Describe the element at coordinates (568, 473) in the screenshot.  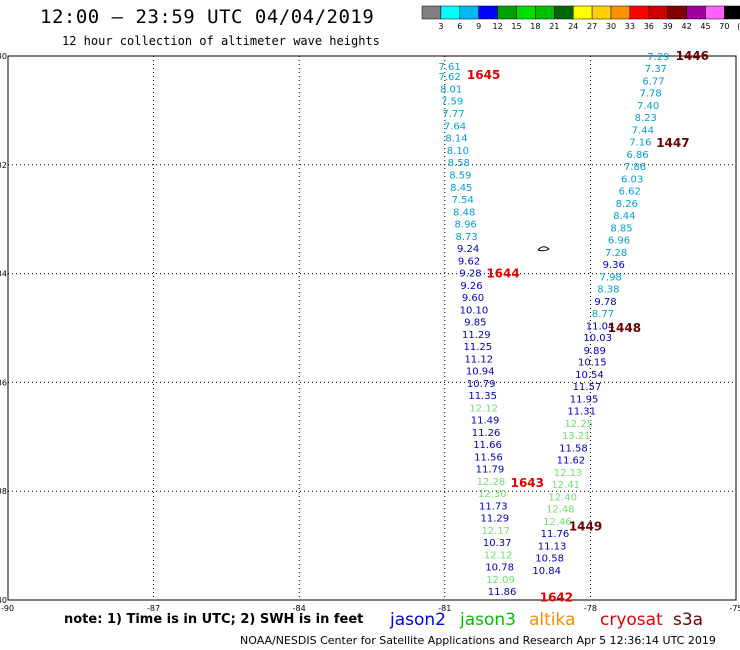
I see `wave-height-value: 12.13` at that location.